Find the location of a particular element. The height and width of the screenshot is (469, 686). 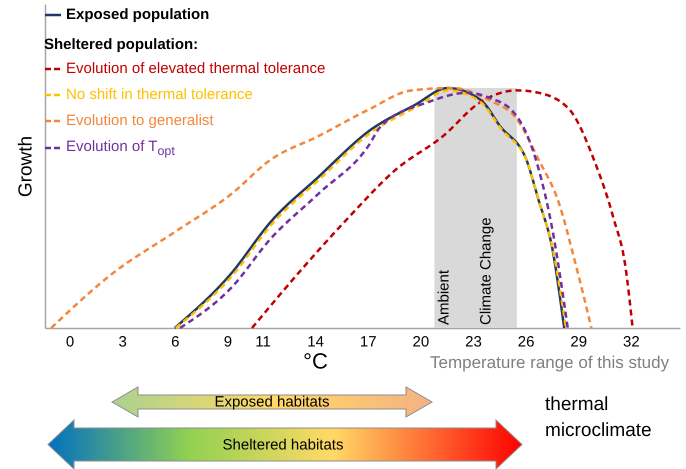

x-tick-label: 26 is located at coordinates (526, 342).